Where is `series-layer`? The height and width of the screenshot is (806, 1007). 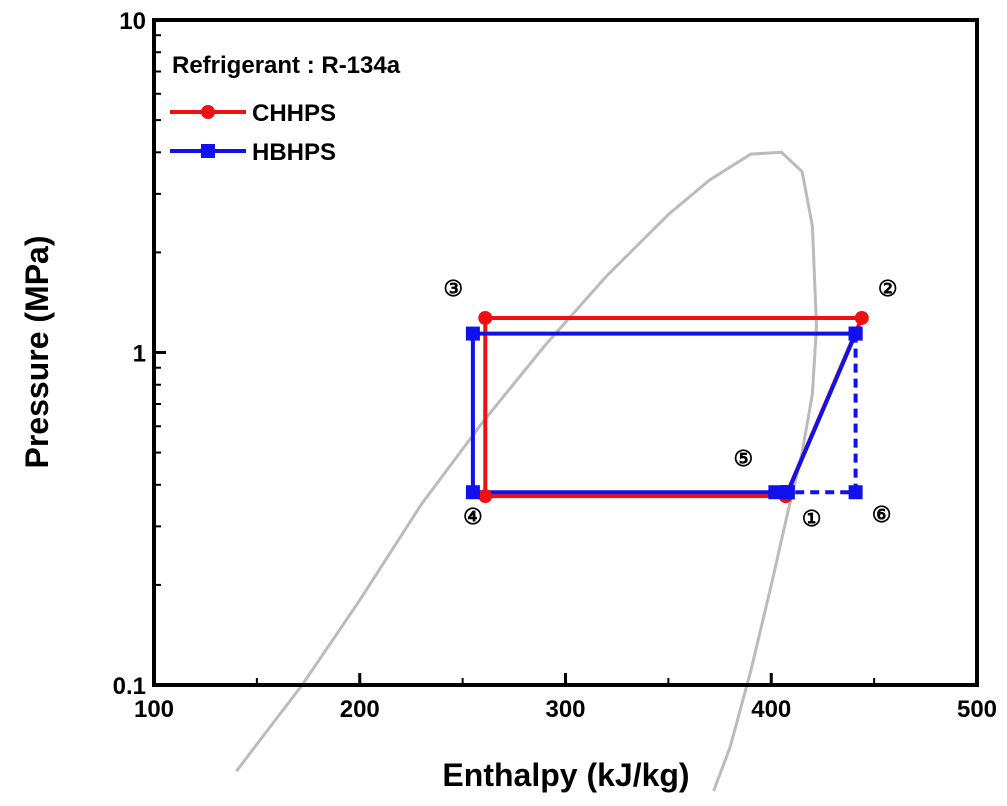
series-layer is located at coordinates (667, 407).